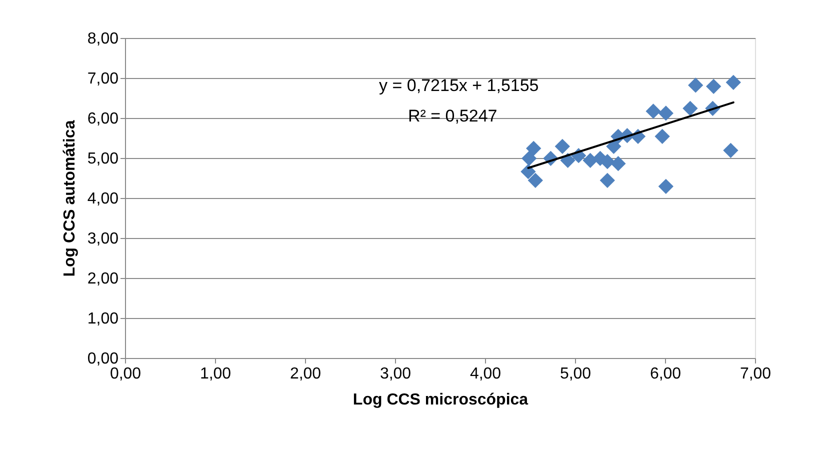 This screenshot has width=840, height=473. I want to click on x-tick-label: 2,00, so click(306, 374).